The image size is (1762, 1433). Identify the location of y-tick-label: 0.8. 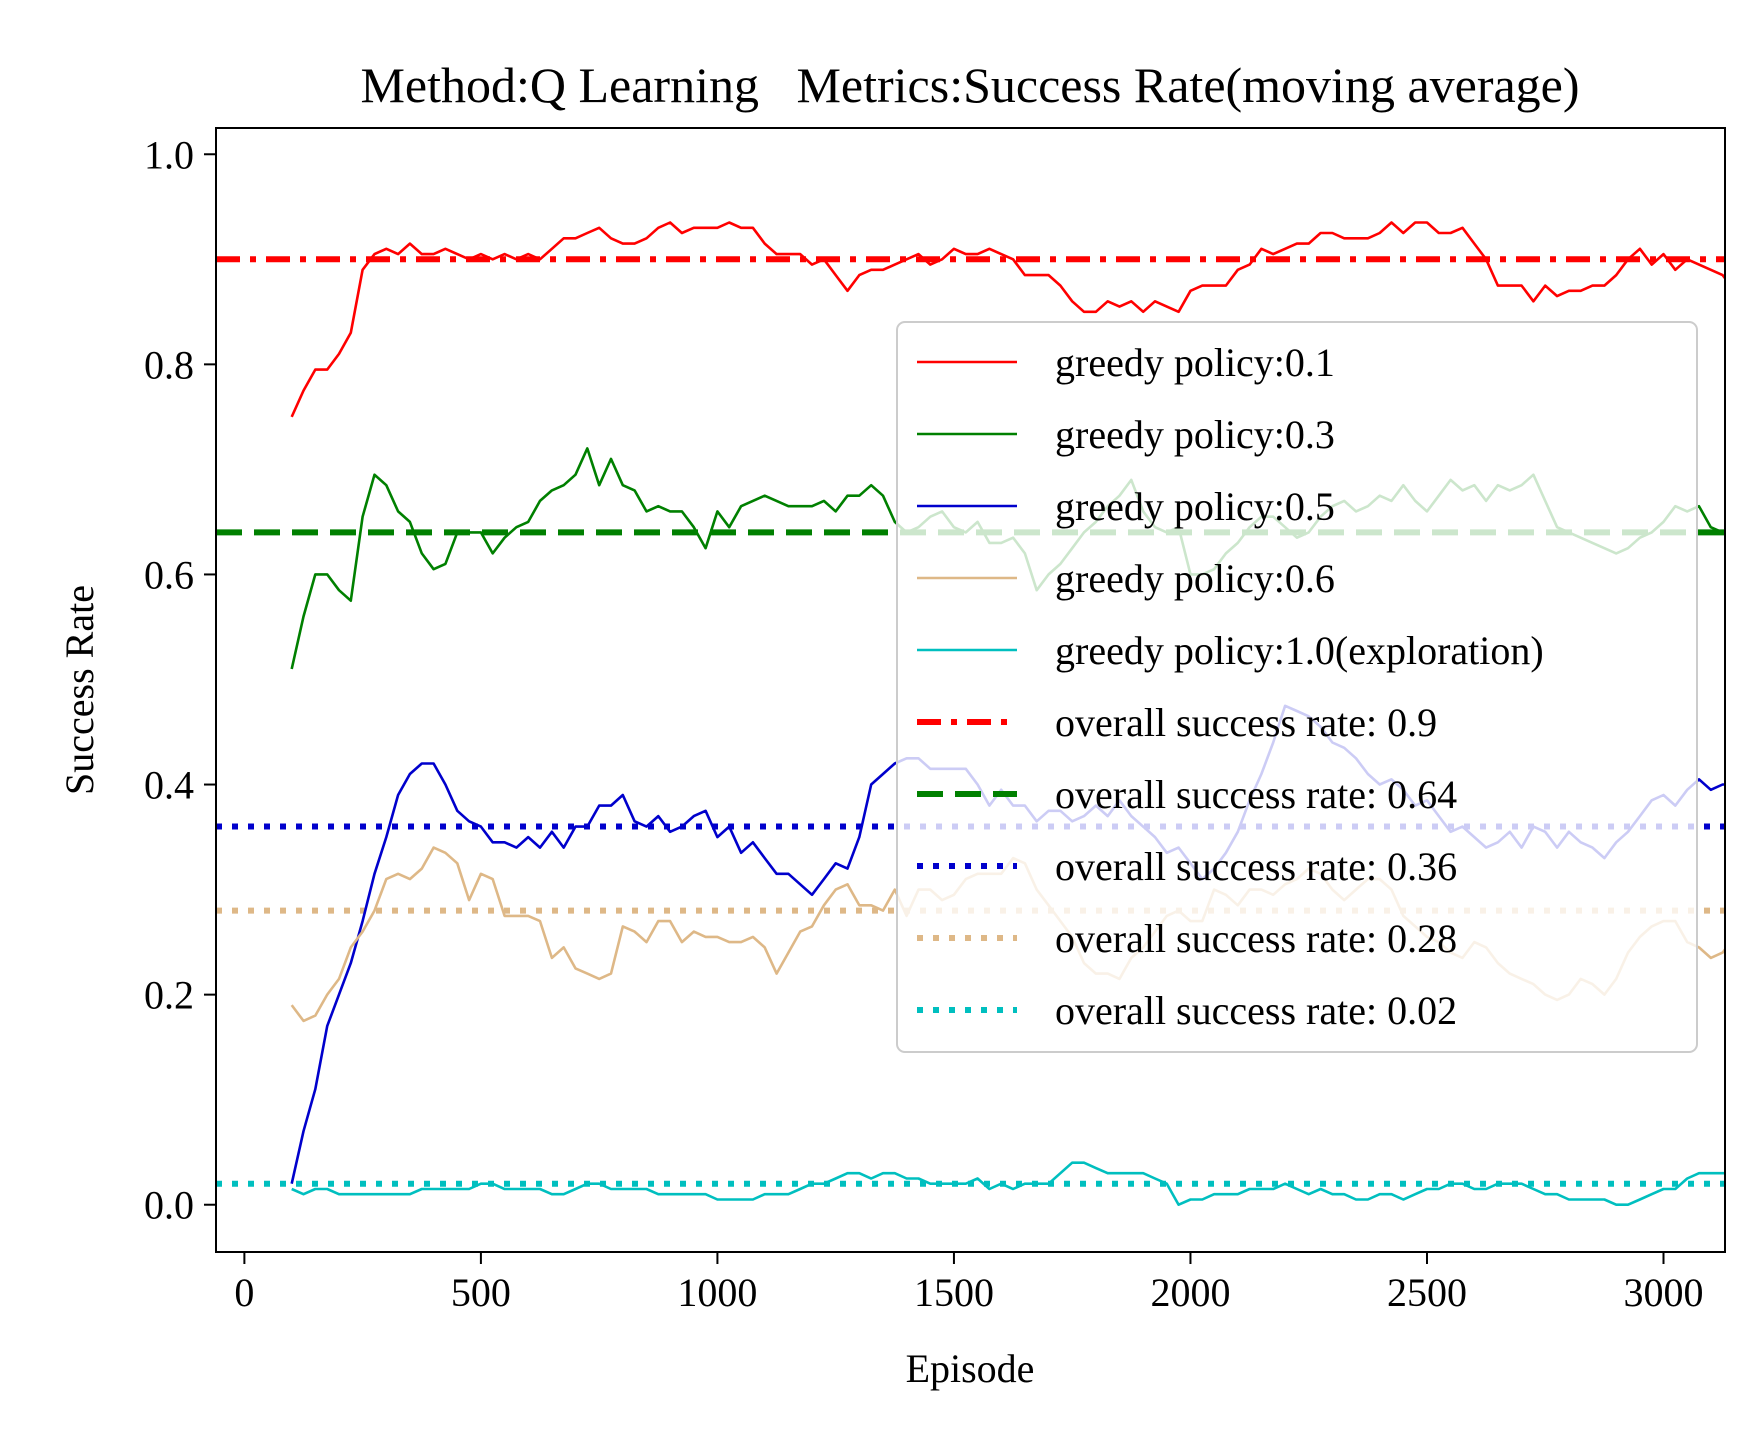
(169, 364).